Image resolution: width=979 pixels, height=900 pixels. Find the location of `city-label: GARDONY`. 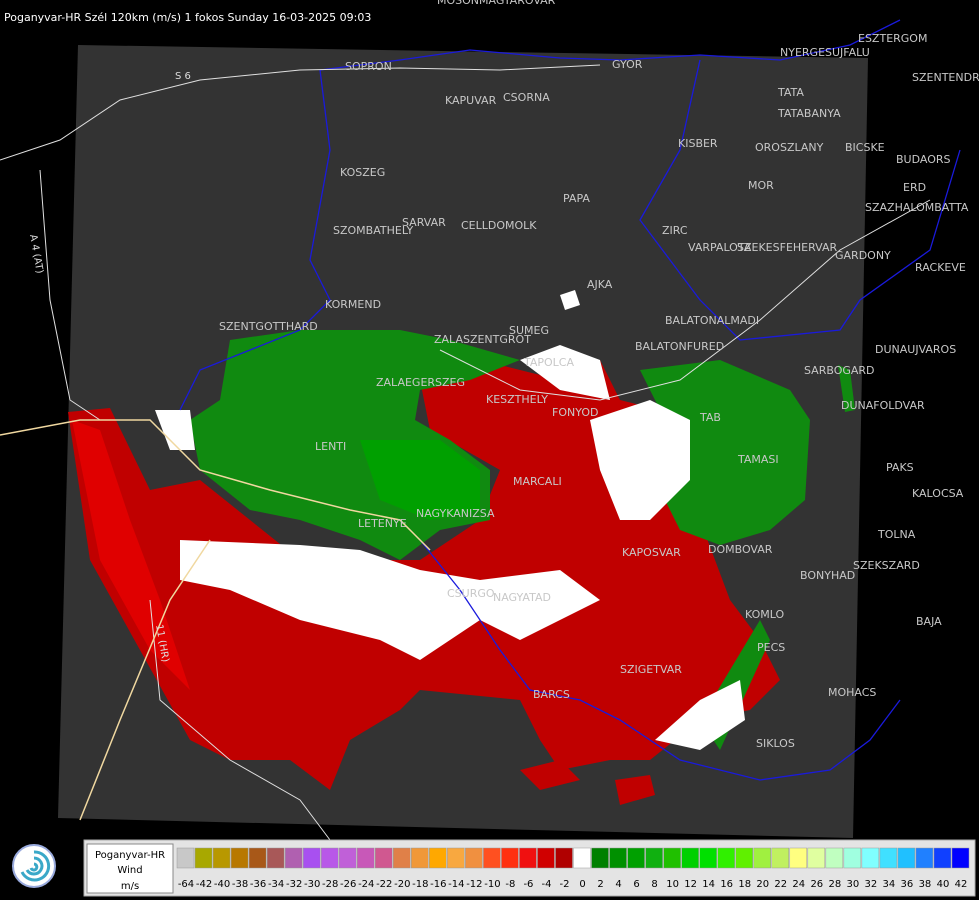

city-label: GARDONY is located at coordinates (863, 255).